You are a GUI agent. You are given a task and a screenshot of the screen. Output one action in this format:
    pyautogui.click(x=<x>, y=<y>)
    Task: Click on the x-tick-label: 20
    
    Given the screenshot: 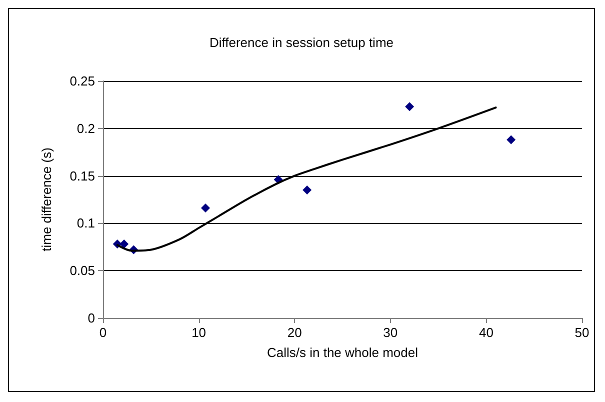 What is the action you would take?
    pyautogui.click(x=294, y=332)
    